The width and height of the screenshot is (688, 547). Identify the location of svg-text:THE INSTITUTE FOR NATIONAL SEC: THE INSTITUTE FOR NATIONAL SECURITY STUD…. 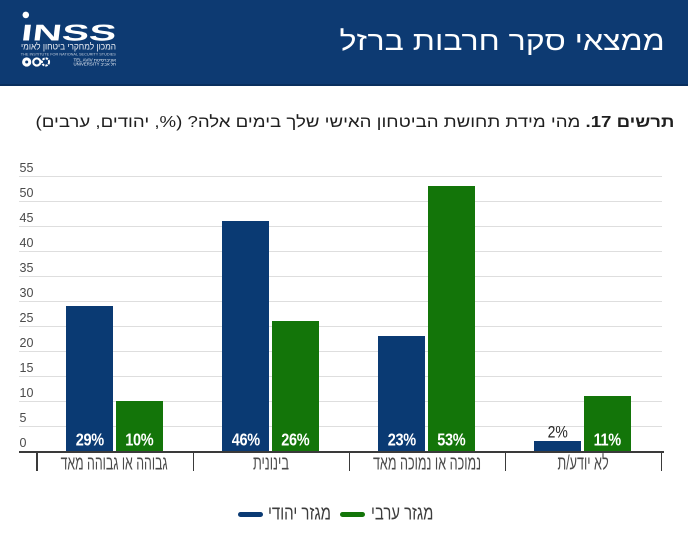
(68, 53).